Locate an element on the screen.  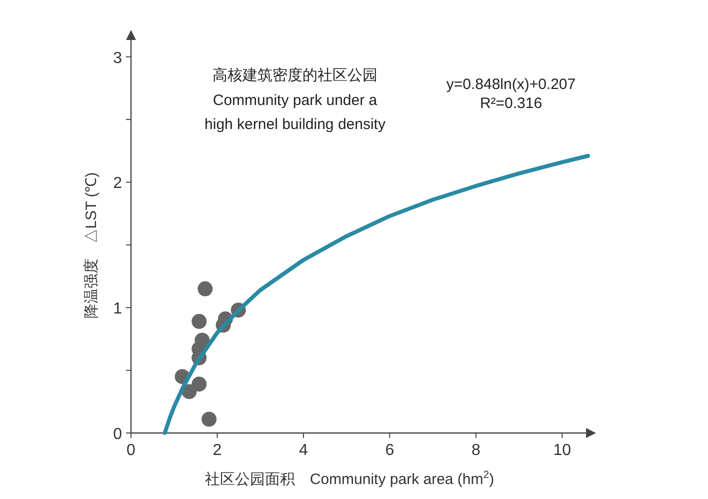
x-tick-label: 8 is located at coordinates (475, 450).